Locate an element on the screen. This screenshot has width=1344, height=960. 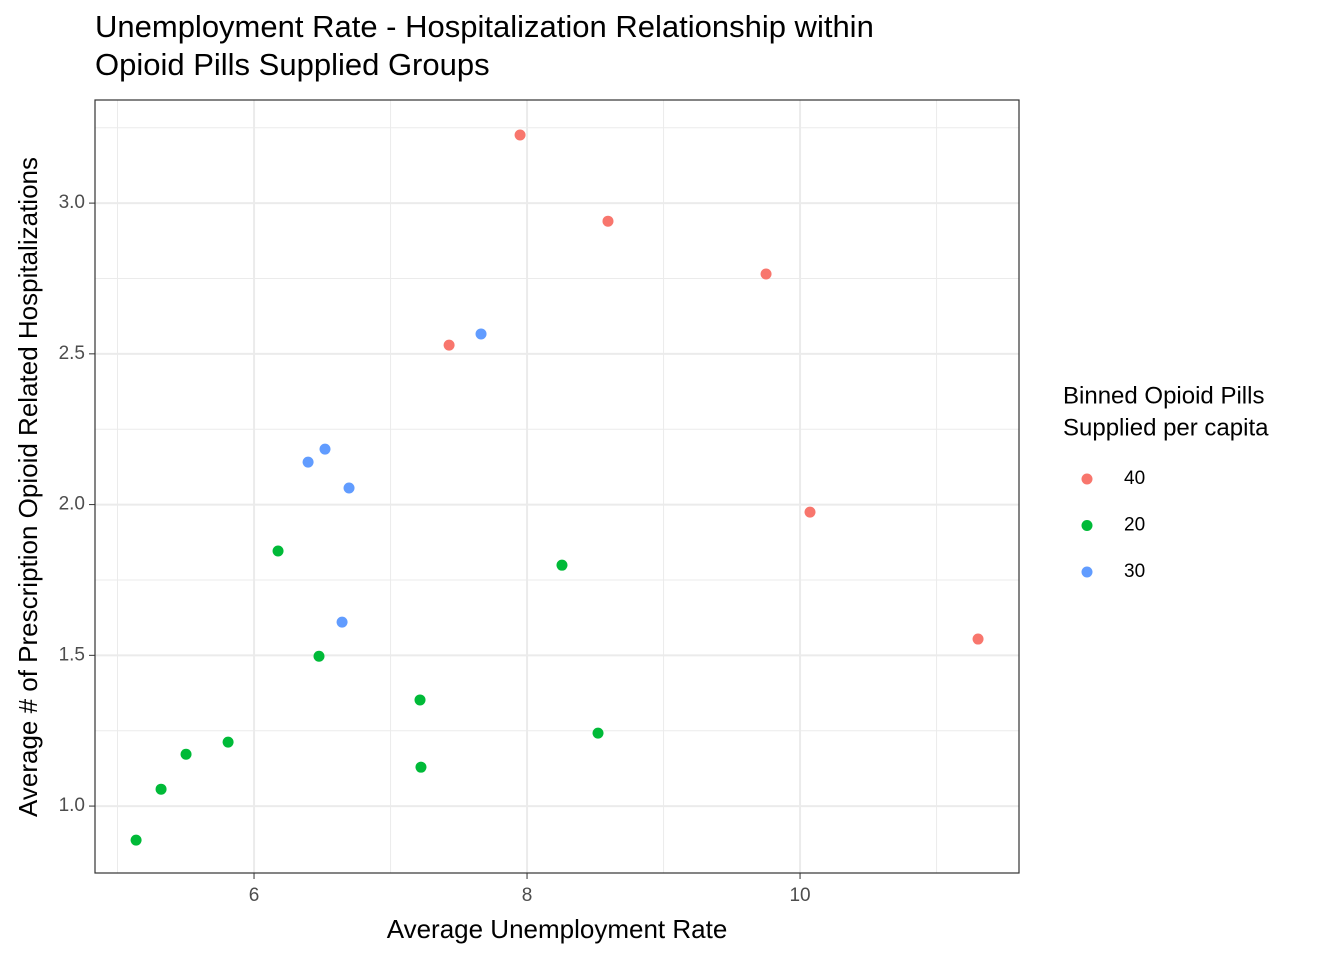
y-tick-label: 1.5 is located at coordinates (72, 654).